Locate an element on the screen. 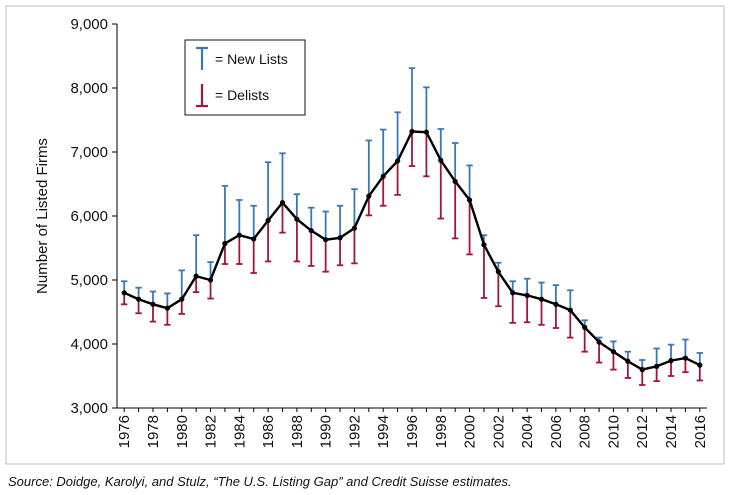 This screenshot has height=495, width=731. x-tick-label: 1992 is located at coordinates (354, 431).